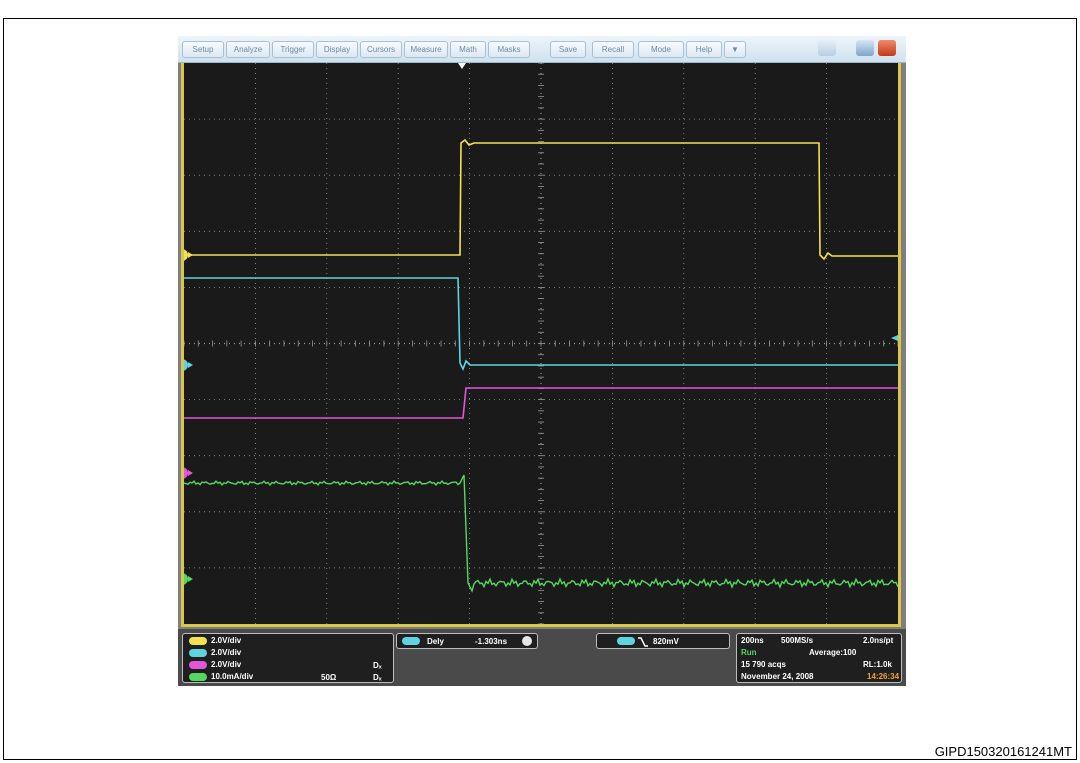 This screenshot has height=763, width=1080. What do you see at coordinates (198, 664) in the screenshot?
I see `ch3-badge` at bounding box center [198, 664].